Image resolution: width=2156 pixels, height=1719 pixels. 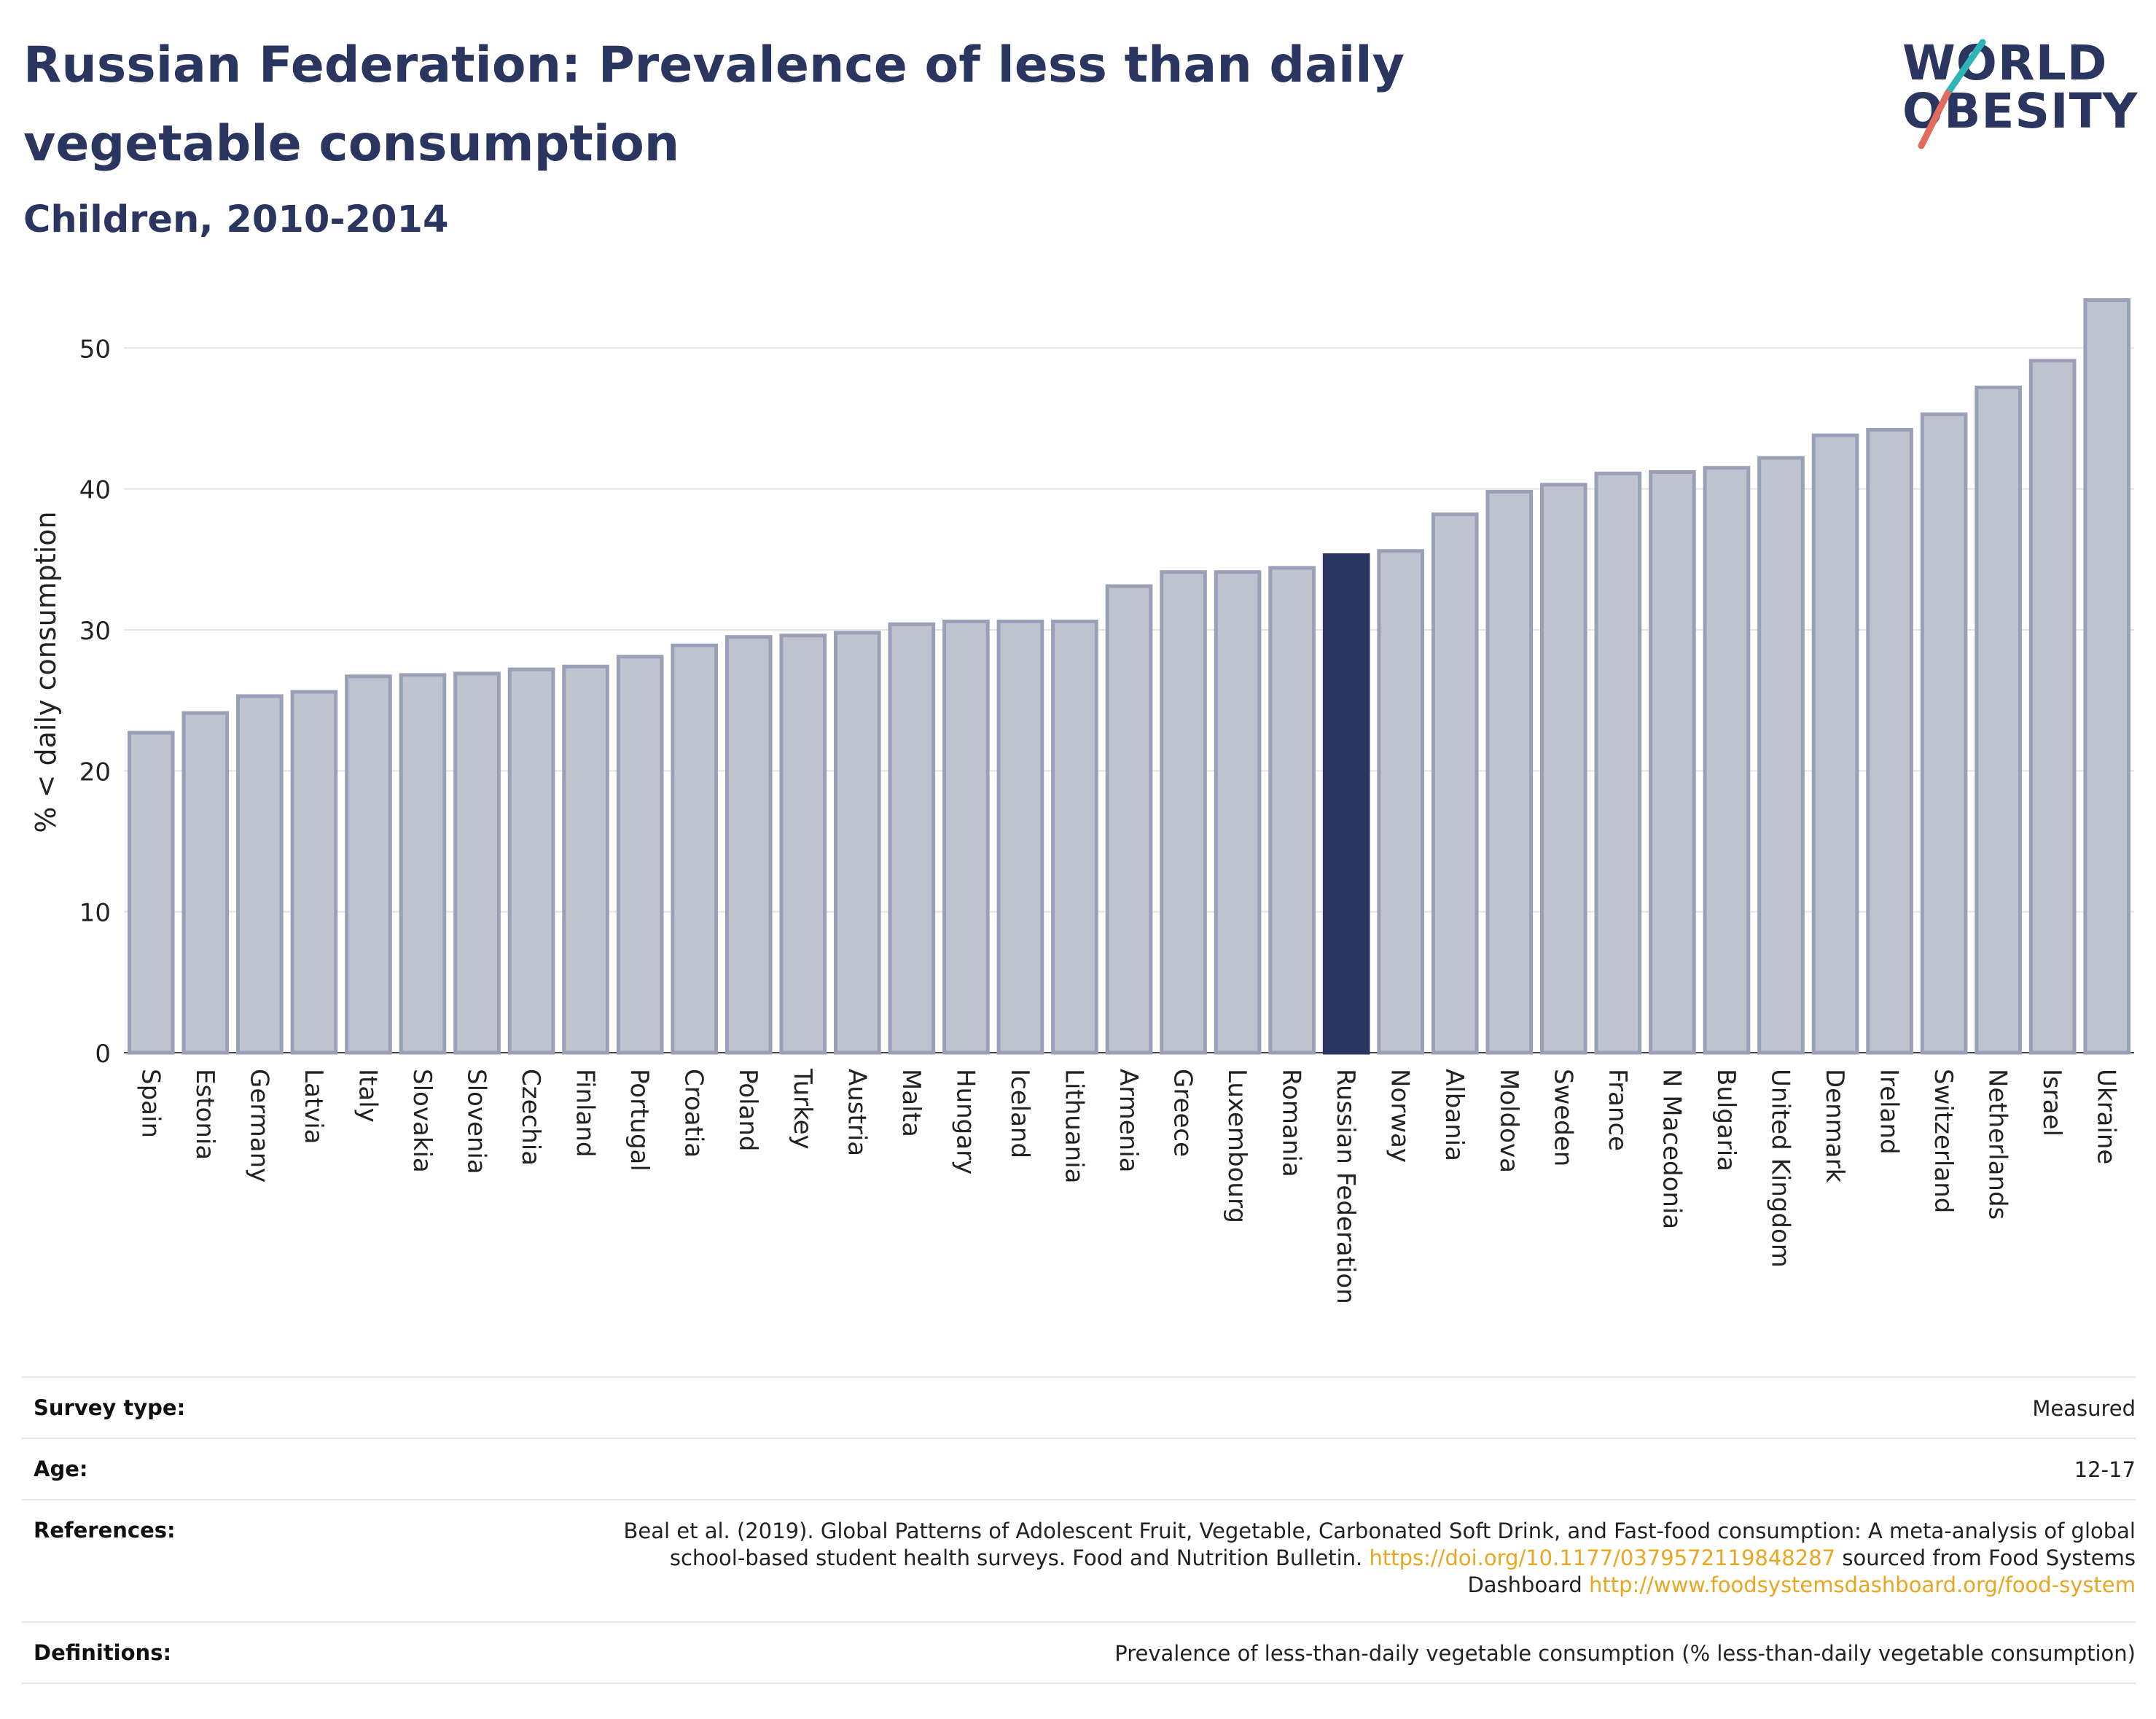 I want to click on logo-slash-icon, so click(x=1952, y=94).